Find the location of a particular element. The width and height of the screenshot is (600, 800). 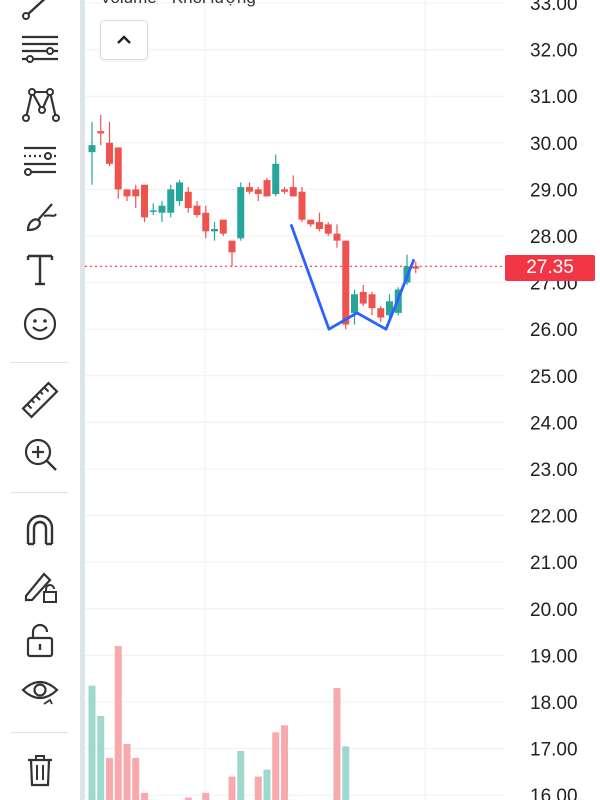

y-axis-label: 17.00 is located at coordinates (554, 750).